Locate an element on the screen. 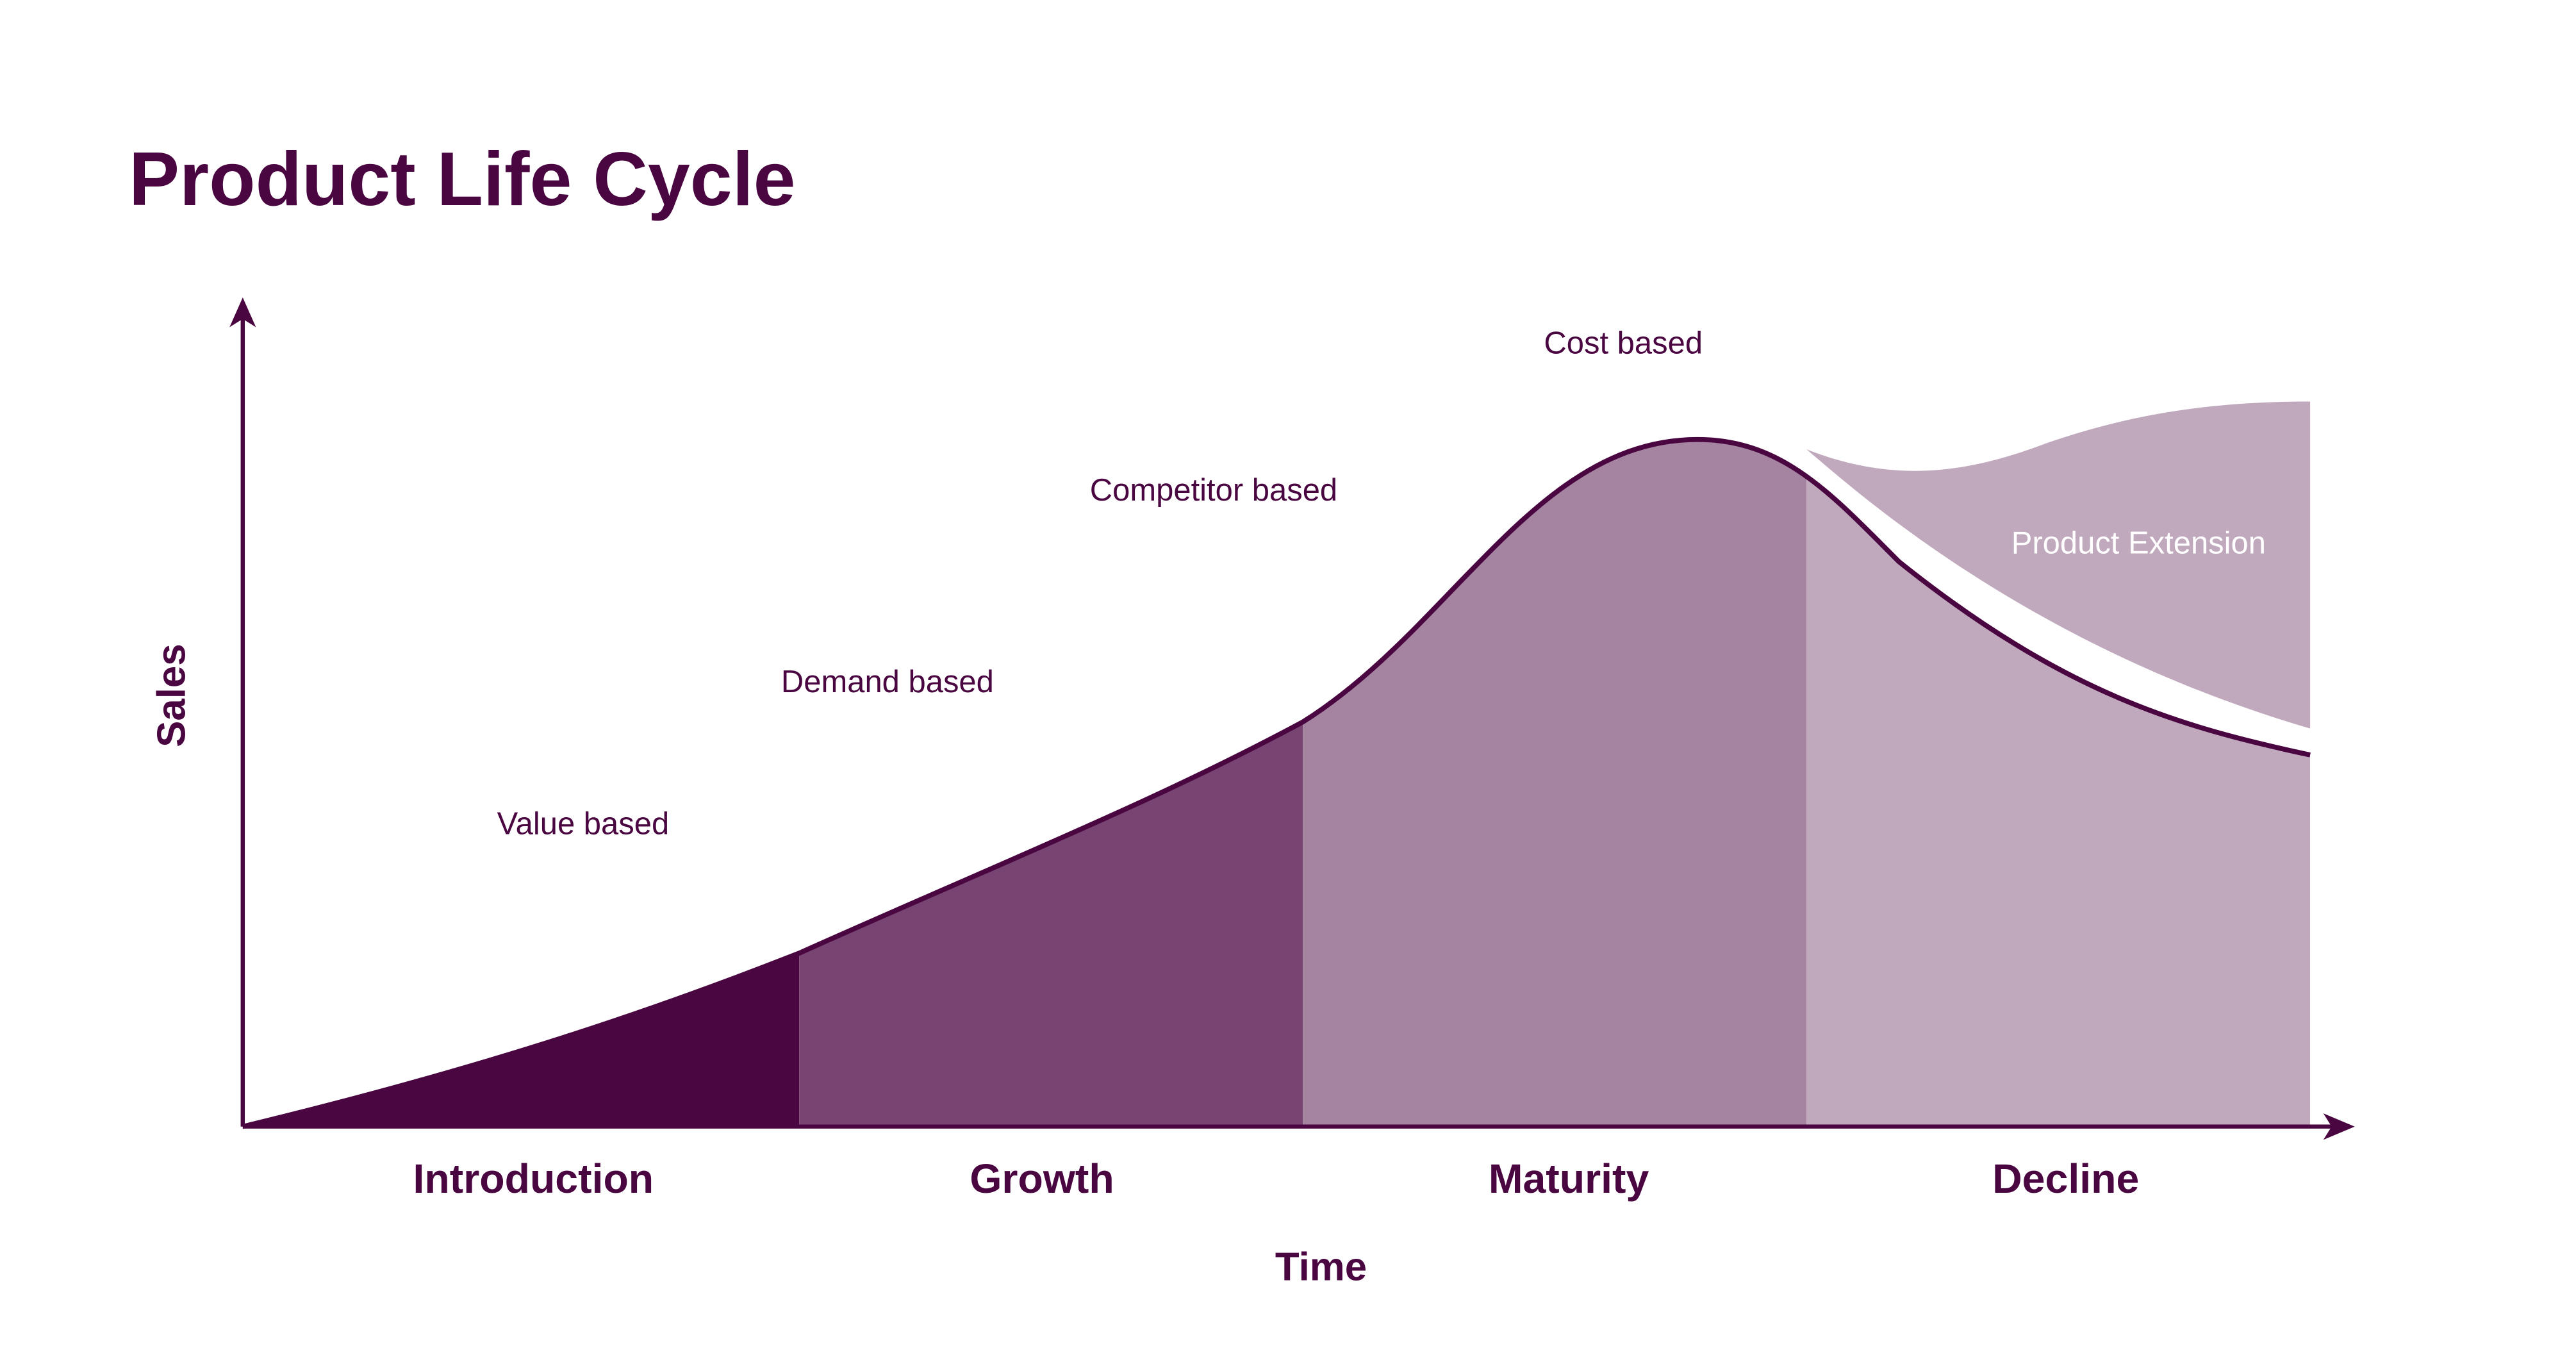 The image size is (2576, 1353). phase-area-growth is located at coordinates (1051, 925).